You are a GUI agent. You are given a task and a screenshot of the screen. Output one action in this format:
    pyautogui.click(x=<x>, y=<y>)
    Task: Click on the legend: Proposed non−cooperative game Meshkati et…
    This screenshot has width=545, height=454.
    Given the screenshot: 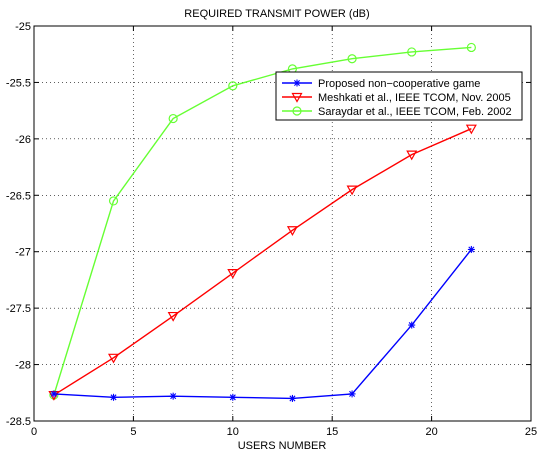 What is the action you would take?
    pyautogui.click(x=399, y=96)
    